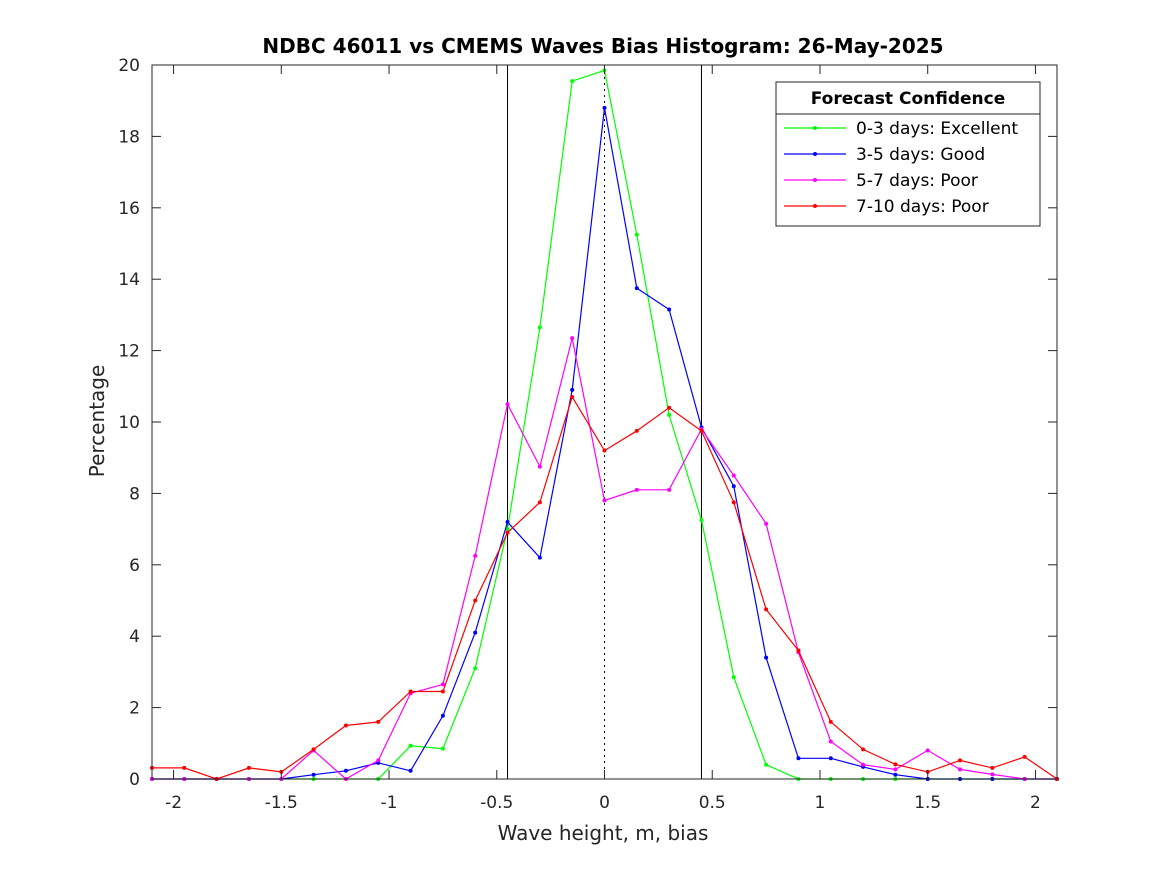 Image resolution: width=1167 pixels, height=875 pixels. What do you see at coordinates (129, 423) in the screenshot?
I see `y-tick-label: 10` at bounding box center [129, 423].